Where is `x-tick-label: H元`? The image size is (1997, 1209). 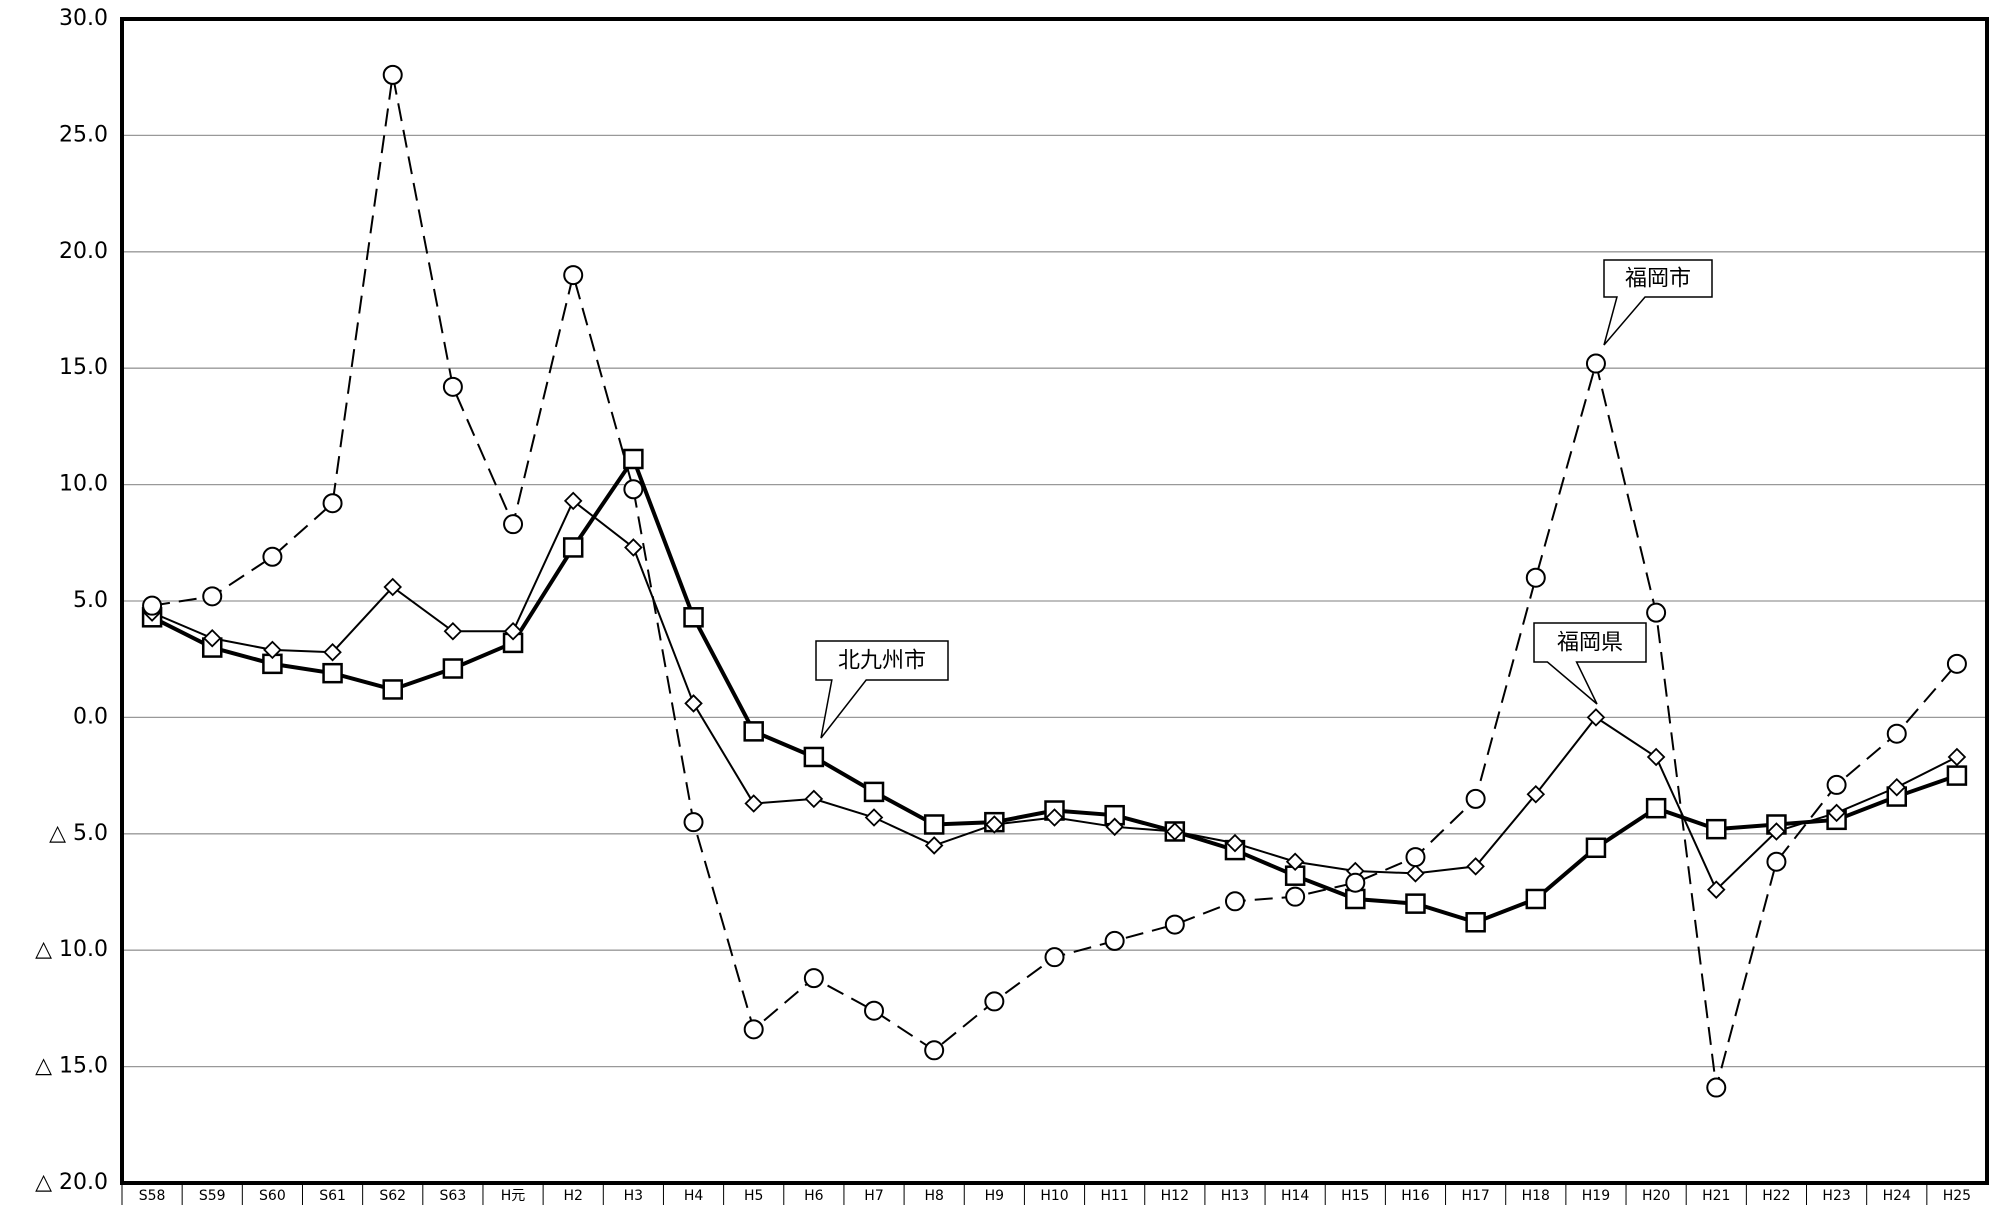
x-tick-label: H元 is located at coordinates (513, 1196).